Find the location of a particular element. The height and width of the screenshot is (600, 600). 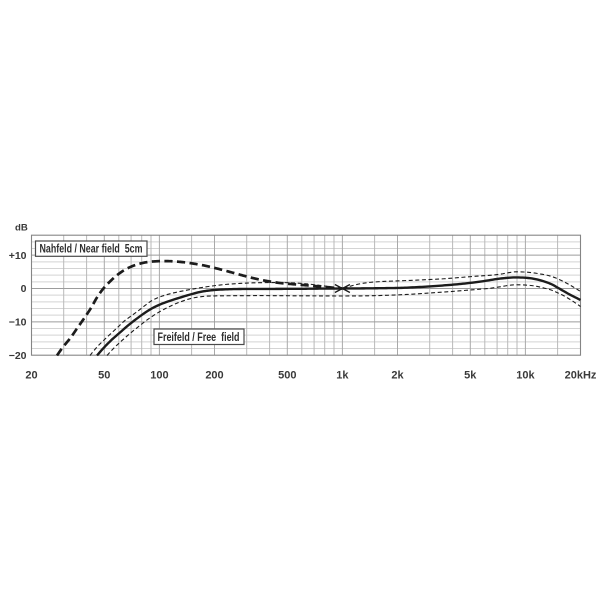

svg-text: 50 is located at coordinates (104, 376).